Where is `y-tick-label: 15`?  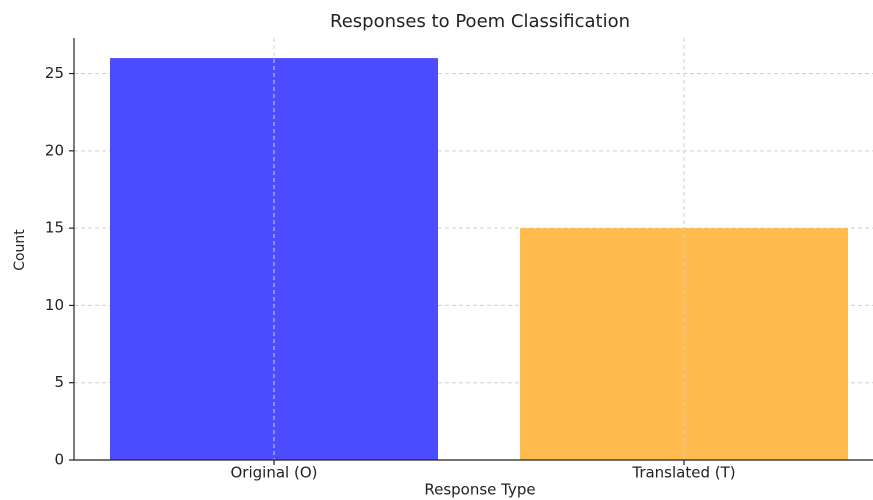
y-tick-label: 15 is located at coordinates (54, 228).